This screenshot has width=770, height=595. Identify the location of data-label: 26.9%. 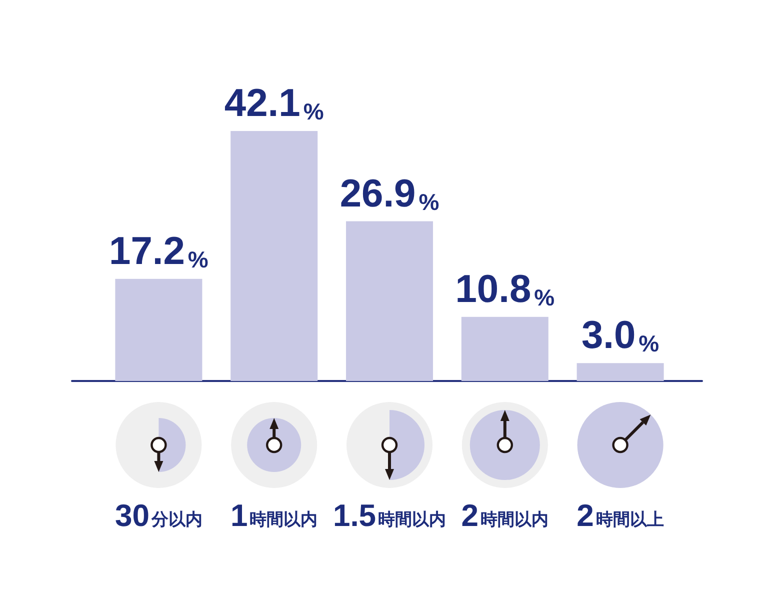
(390, 194).